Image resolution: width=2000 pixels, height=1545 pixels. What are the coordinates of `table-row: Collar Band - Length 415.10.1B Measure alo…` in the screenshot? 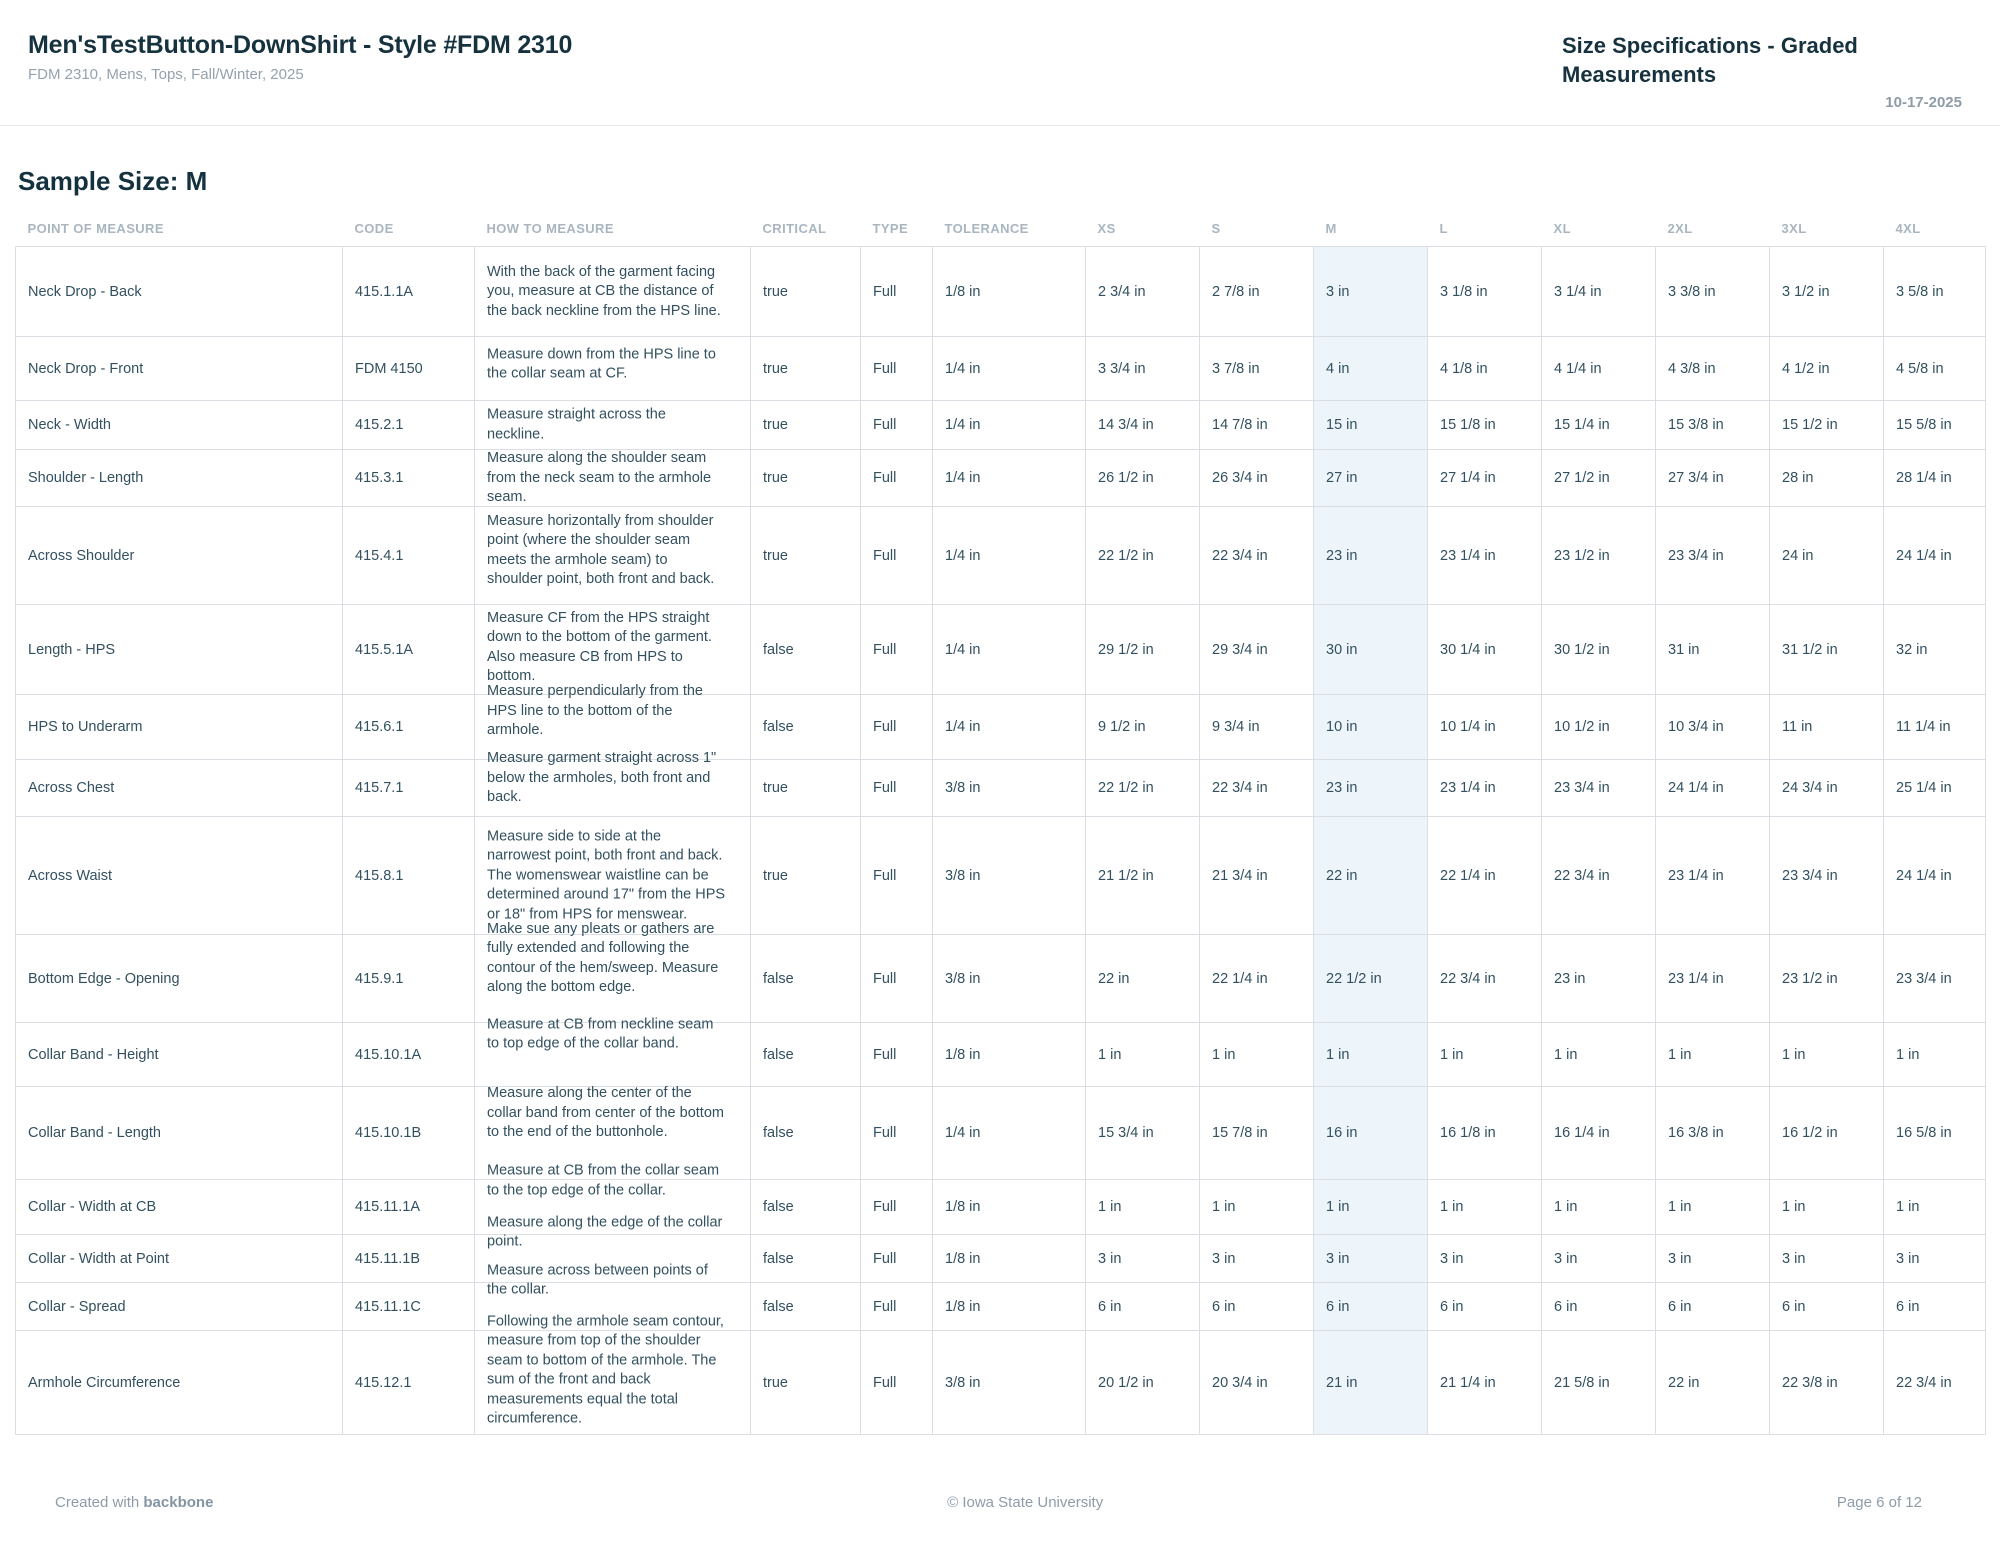 It's located at (1000, 1133).